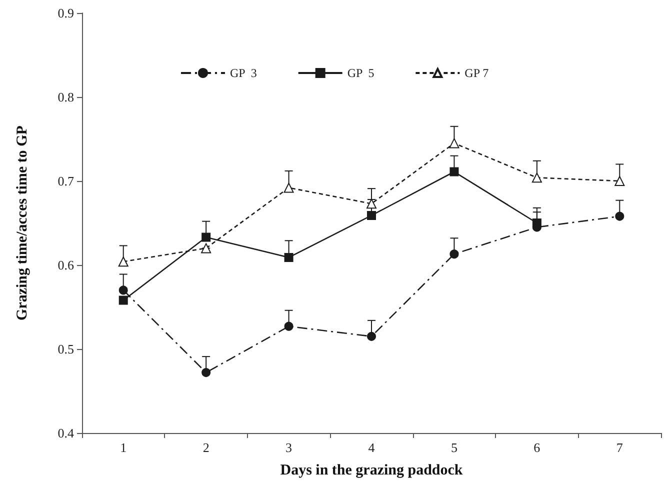  What do you see at coordinates (620, 447) in the screenshot?
I see `x-tick-label: 7` at bounding box center [620, 447].